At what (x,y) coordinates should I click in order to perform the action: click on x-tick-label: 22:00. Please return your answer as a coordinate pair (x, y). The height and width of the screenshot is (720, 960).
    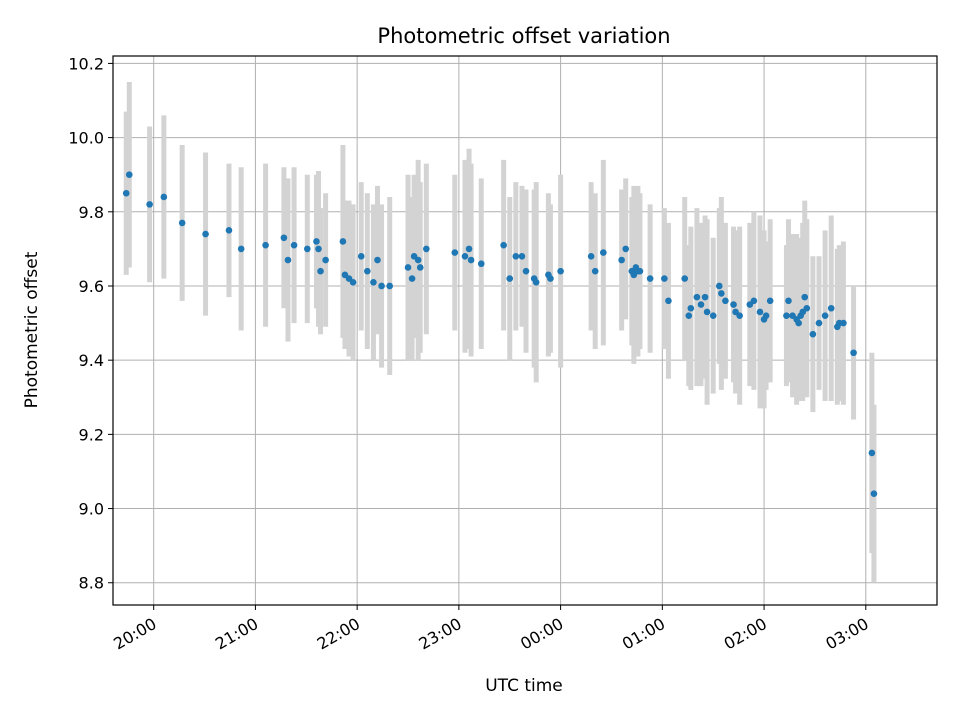
    Looking at the image, I should click on (338, 634).